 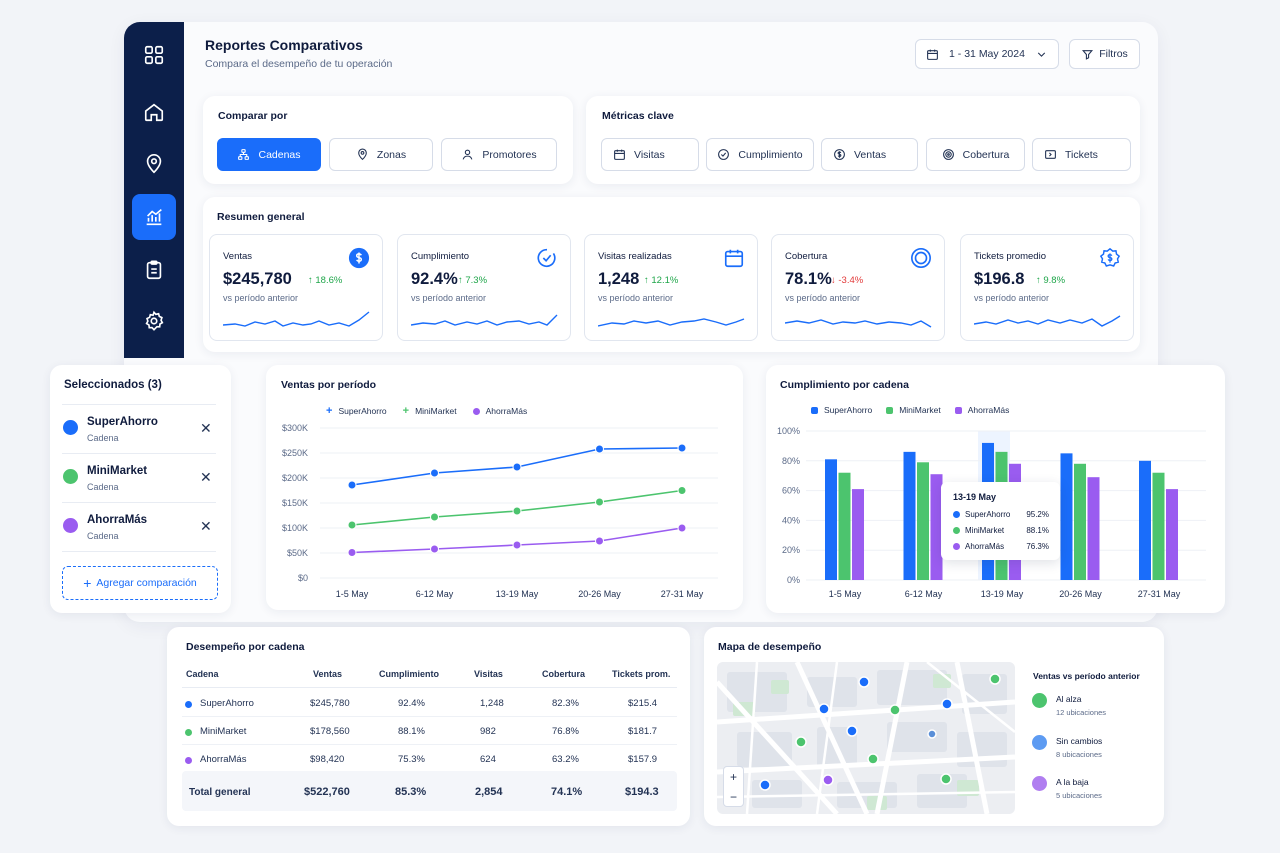 What do you see at coordinates (220, 792) in the screenshot?
I see `total-cell: Total general` at bounding box center [220, 792].